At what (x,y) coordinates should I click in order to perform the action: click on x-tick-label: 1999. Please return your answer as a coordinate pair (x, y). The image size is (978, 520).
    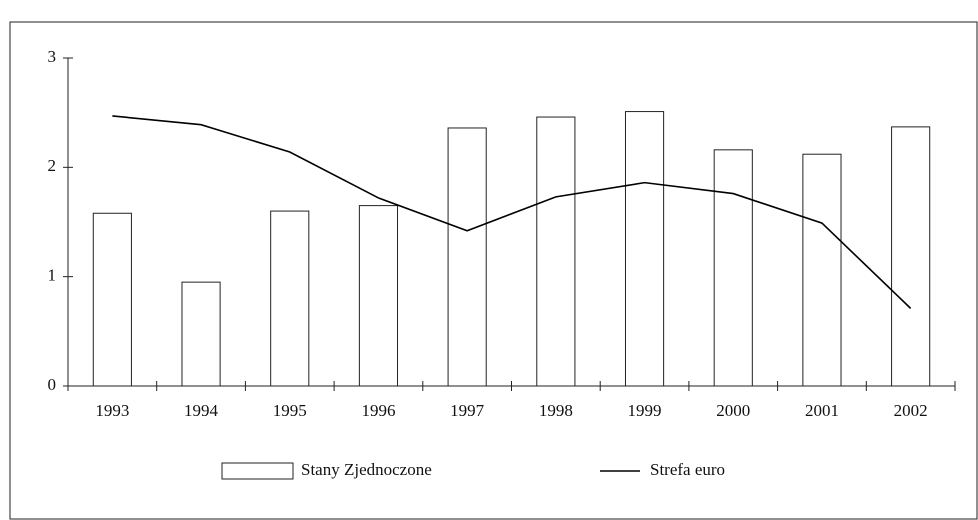
    Looking at the image, I should click on (645, 410).